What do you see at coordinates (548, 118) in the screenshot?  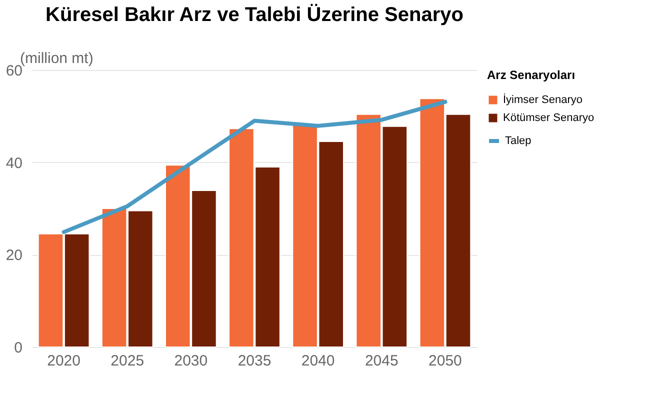 I see `legend-label: Kötümser Senaryo` at bounding box center [548, 118].